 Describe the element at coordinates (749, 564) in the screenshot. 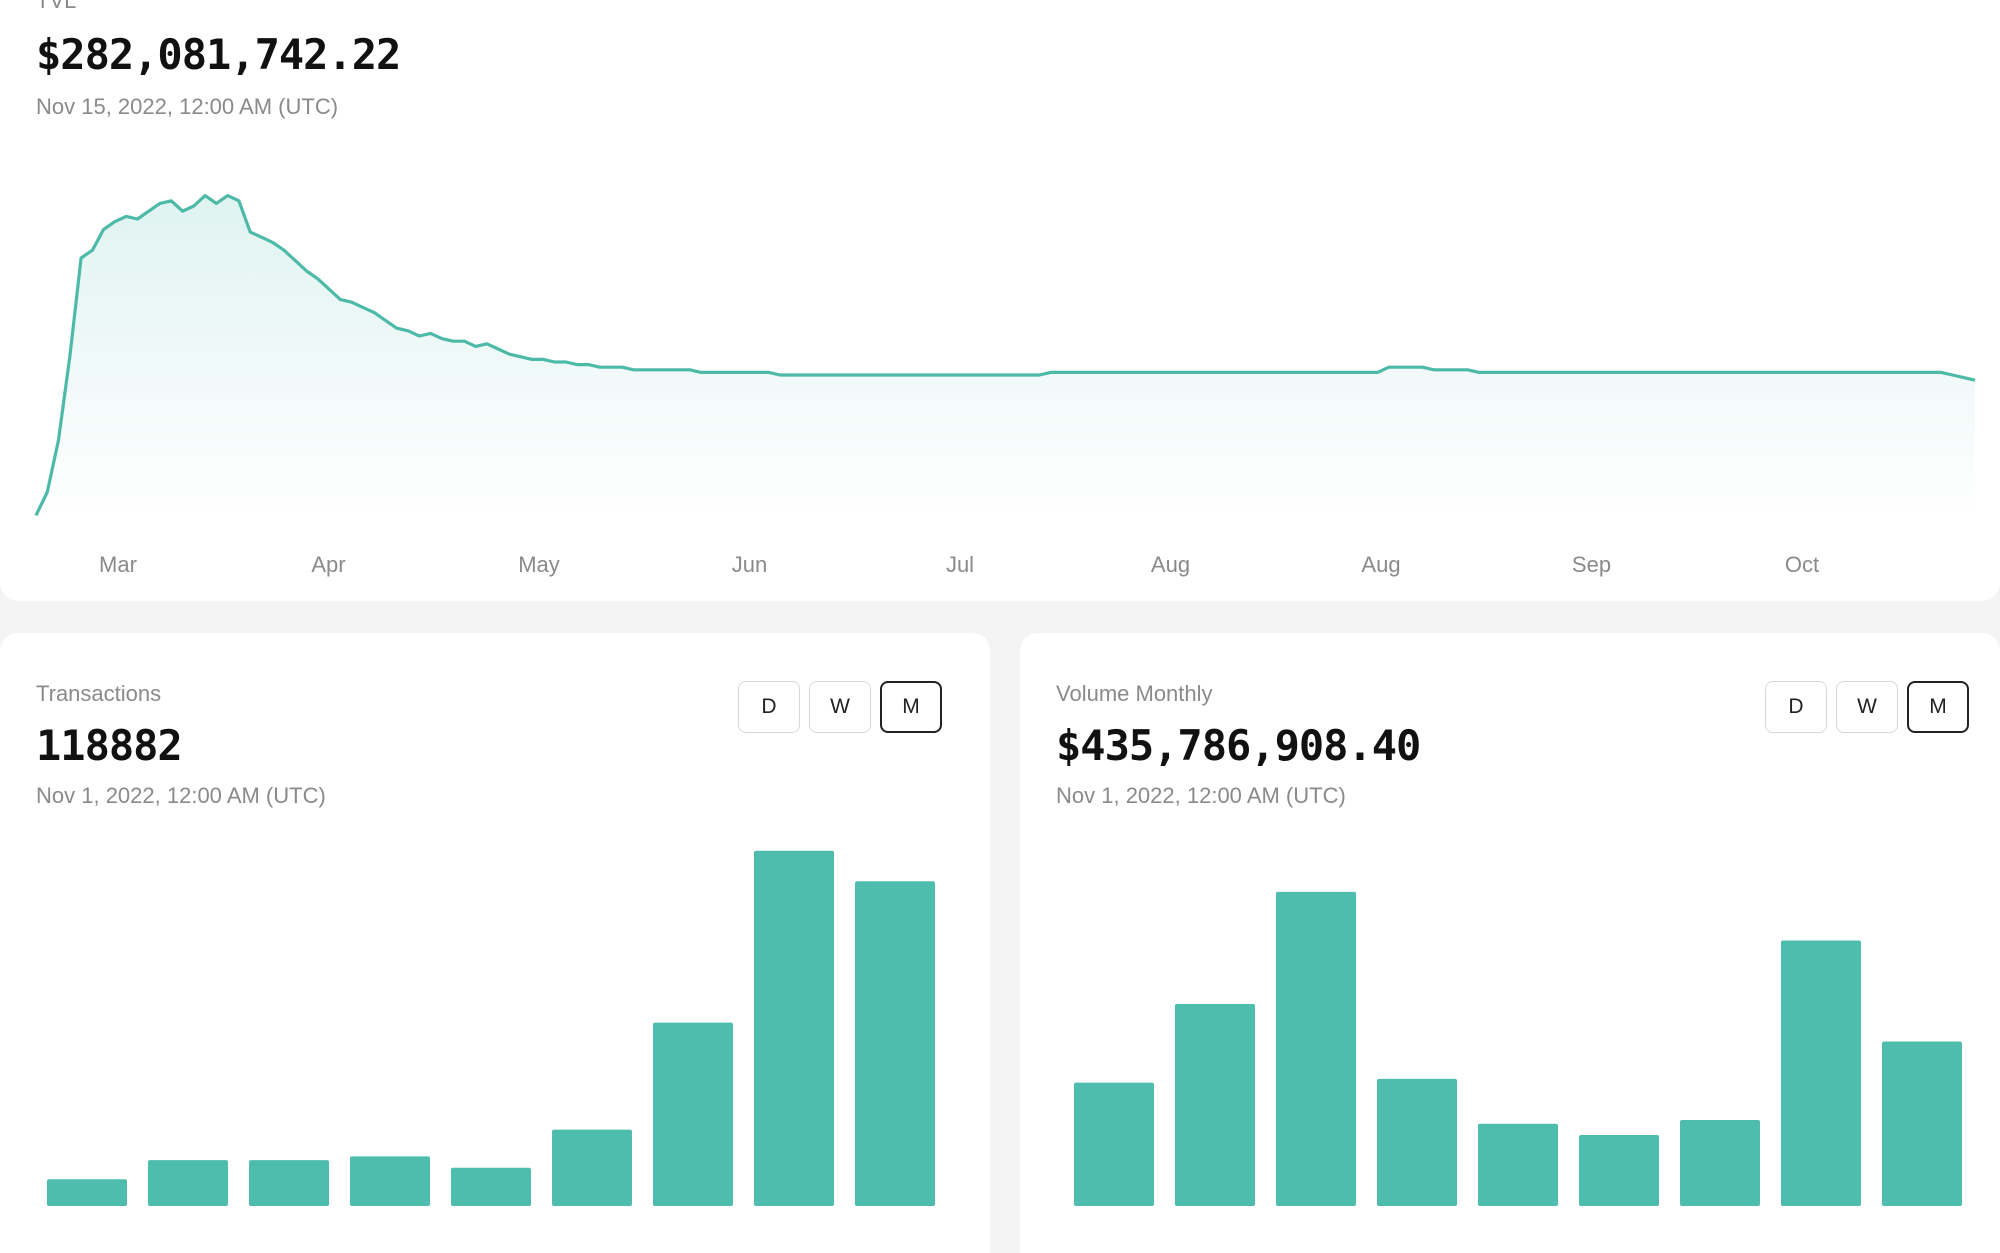

I see `tvl-x-tick-label: Jun` at that location.